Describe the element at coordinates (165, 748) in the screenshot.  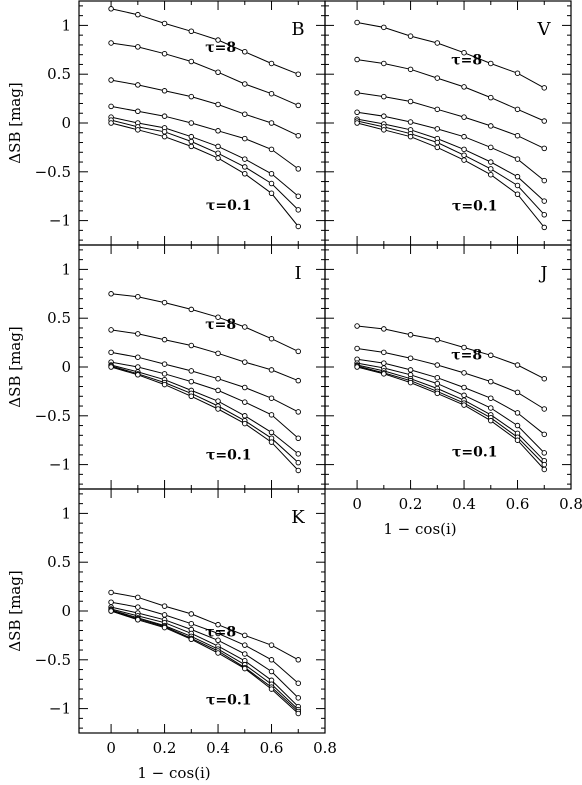
I see `x-tick-label: 0.2` at that location.